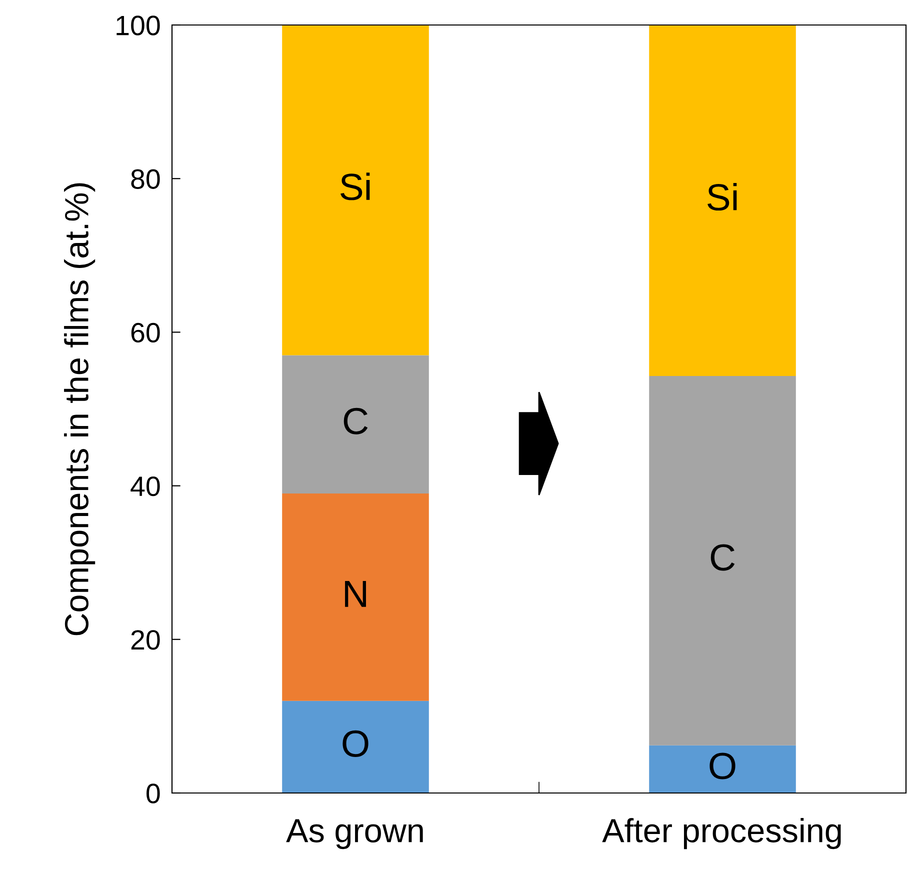  Describe the element at coordinates (138, 26) in the screenshot. I see `y-tick-label: 100` at that location.